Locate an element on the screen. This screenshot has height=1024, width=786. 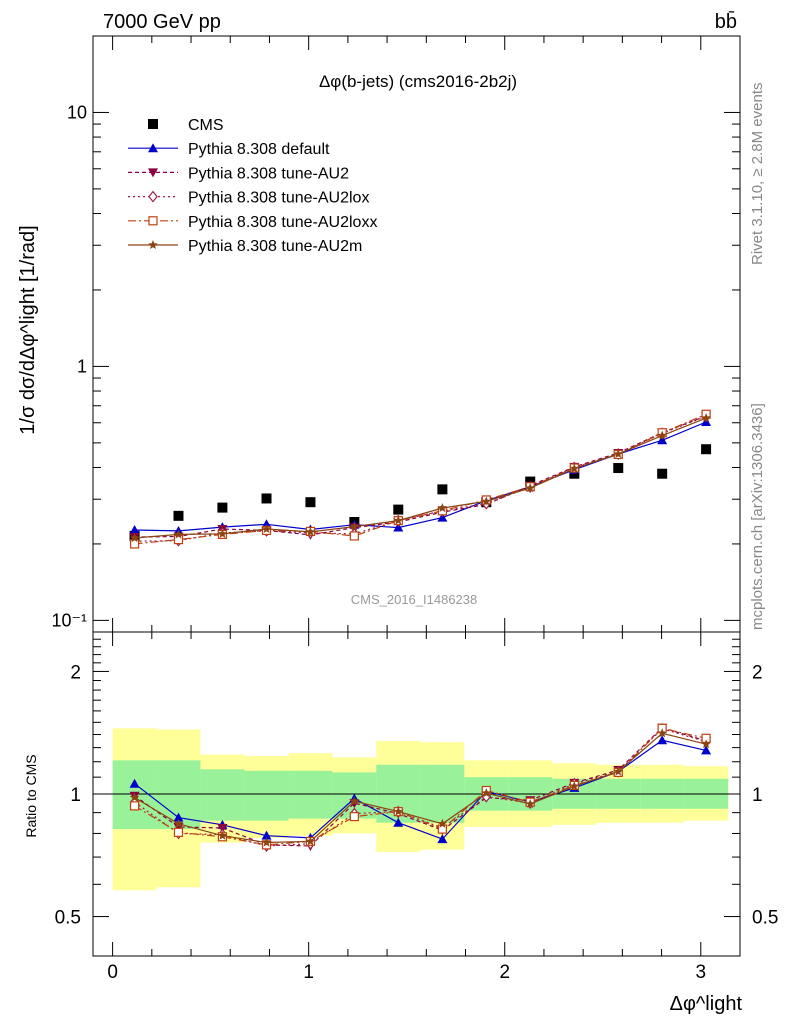
legend-marker-default is located at coordinates (153, 148).